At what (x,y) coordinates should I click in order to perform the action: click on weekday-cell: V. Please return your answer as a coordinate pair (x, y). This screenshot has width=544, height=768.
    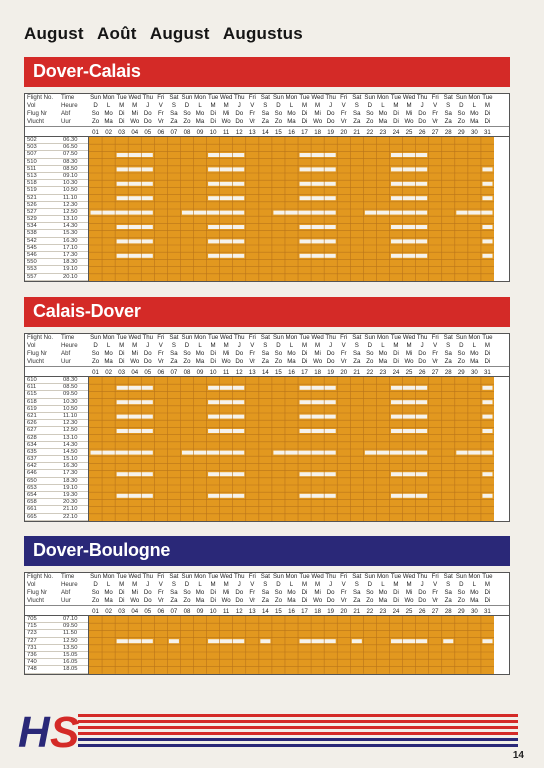
    Looking at the image, I should click on (160, 345).